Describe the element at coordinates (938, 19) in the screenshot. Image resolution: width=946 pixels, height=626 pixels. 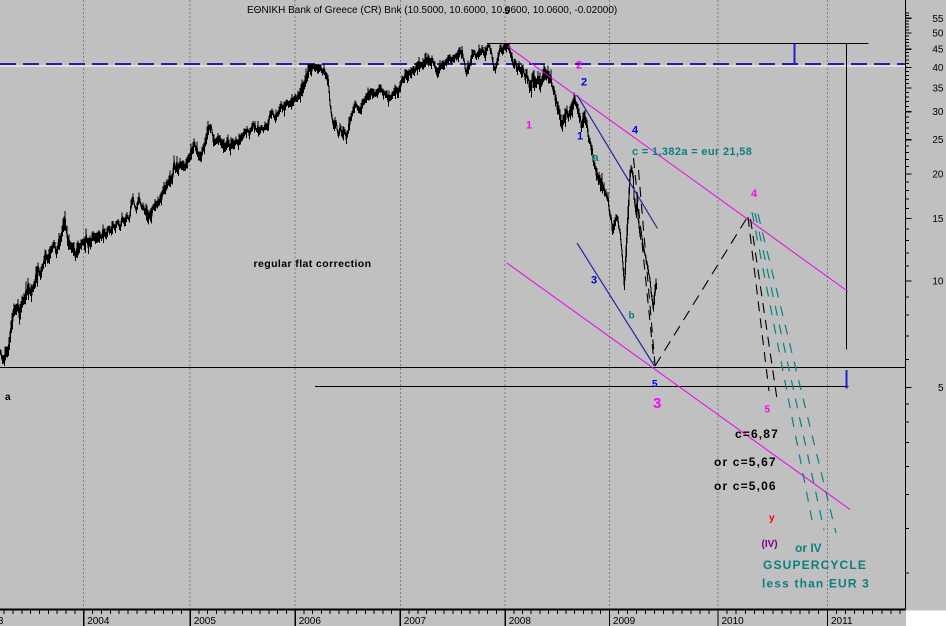
I see `svg-text: 55` at that location.